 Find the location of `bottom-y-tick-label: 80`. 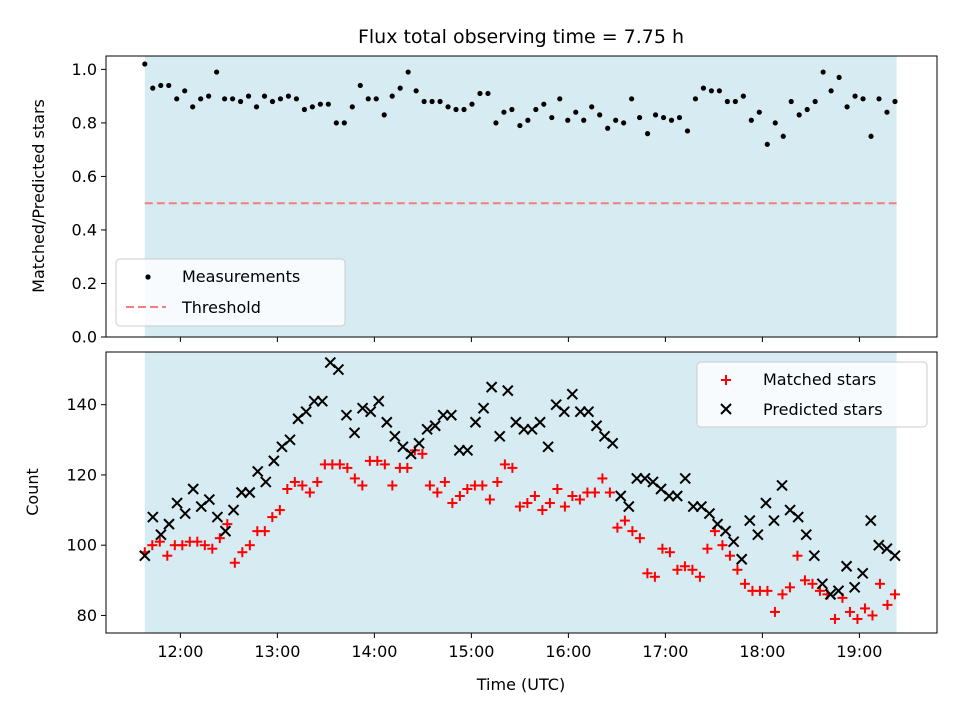

bottom-y-tick-label: 80 is located at coordinates (87, 615).